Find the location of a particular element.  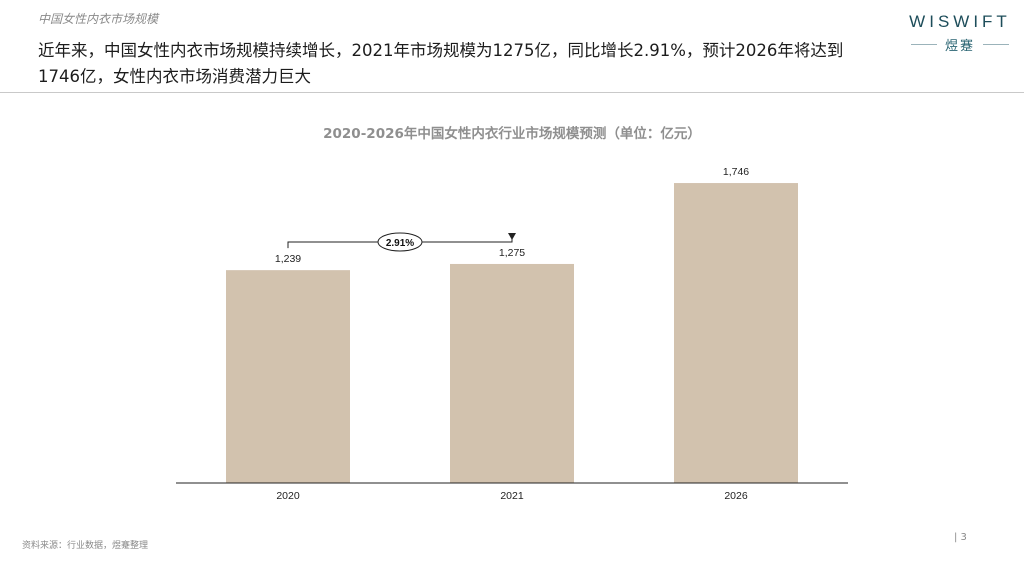

section-label: 中国女性内衣市场规模 is located at coordinates (98, 19).